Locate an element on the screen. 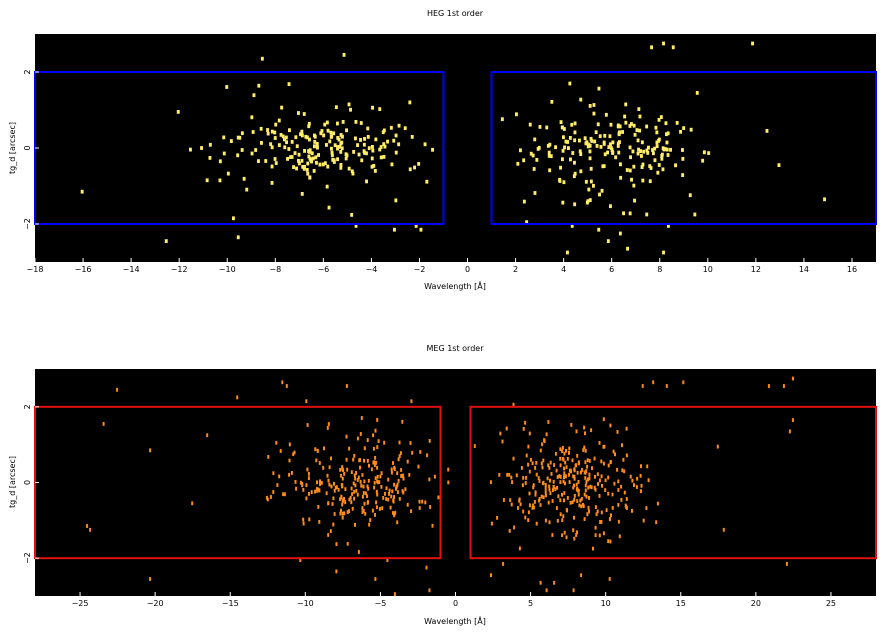  heg-y-tick-label: 2 is located at coordinates (27, 71).